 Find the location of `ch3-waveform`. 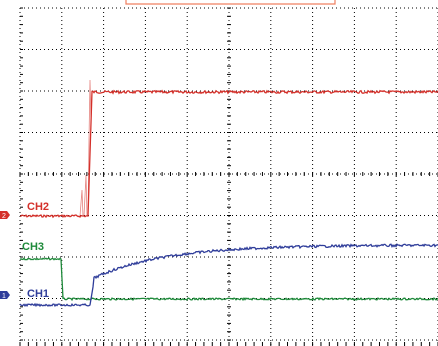

ch3-waveform is located at coordinates (228, 279).